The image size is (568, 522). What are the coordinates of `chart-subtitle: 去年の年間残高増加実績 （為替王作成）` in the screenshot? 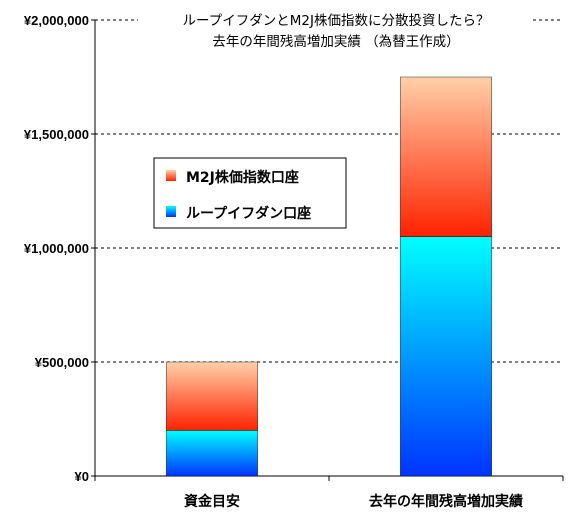 It's located at (335, 41).